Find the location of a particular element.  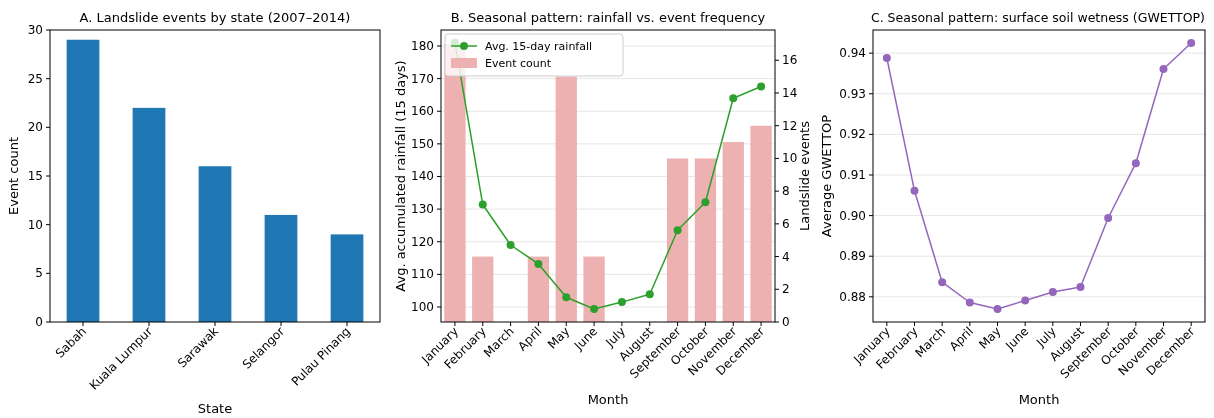

chart-title: A. Landslide events by state (2007–2014) is located at coordinates (215, 17).